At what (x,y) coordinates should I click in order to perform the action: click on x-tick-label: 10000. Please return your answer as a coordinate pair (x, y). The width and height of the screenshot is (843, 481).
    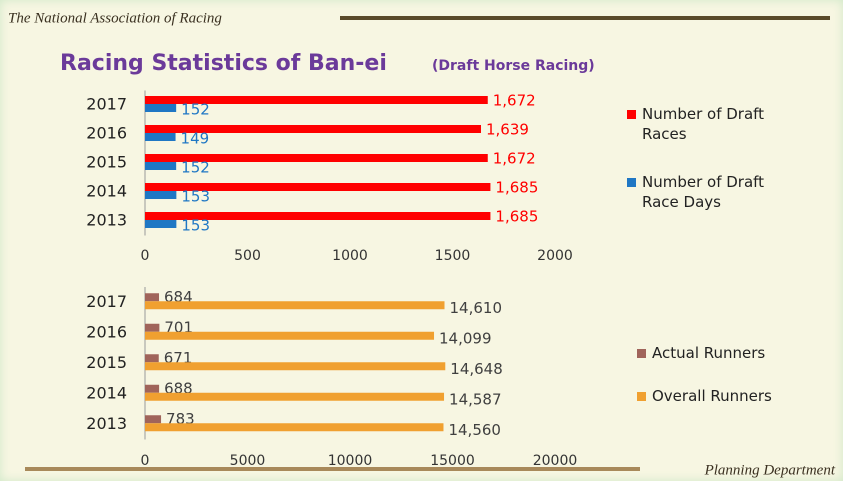
    Looking at the image, I should click on (350, 461).